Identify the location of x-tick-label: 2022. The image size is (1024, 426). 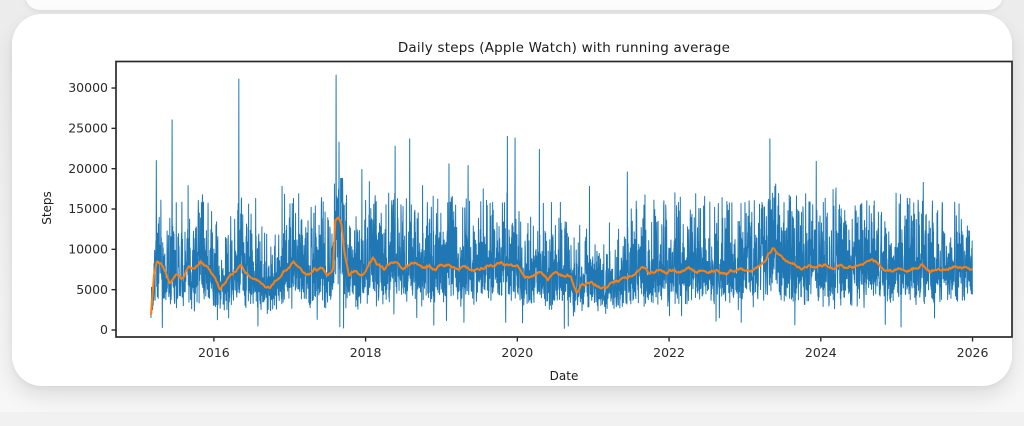
(669, 352).